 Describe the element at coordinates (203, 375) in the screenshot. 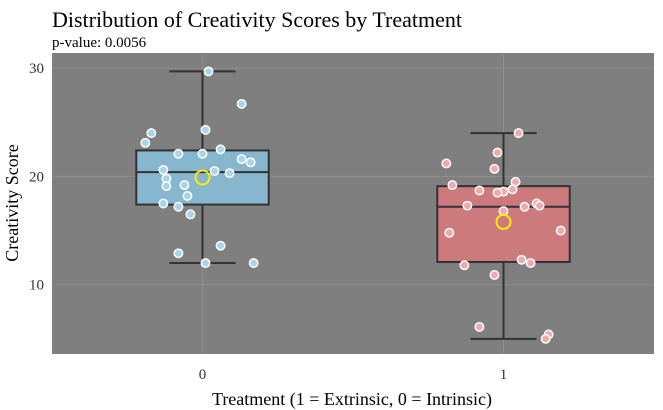

I see `x-tick-label: 0` at that location.